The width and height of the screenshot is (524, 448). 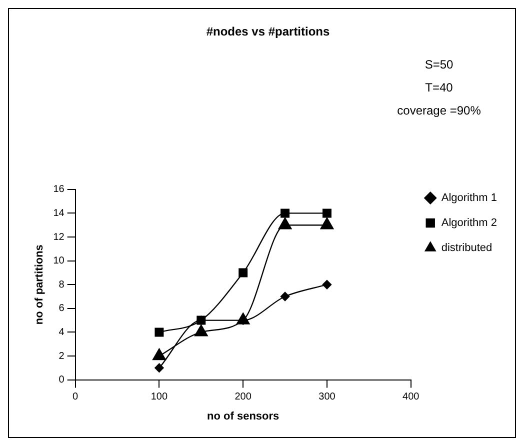 I want to click on x-tick-label: 100, so click(x=159, y=397).